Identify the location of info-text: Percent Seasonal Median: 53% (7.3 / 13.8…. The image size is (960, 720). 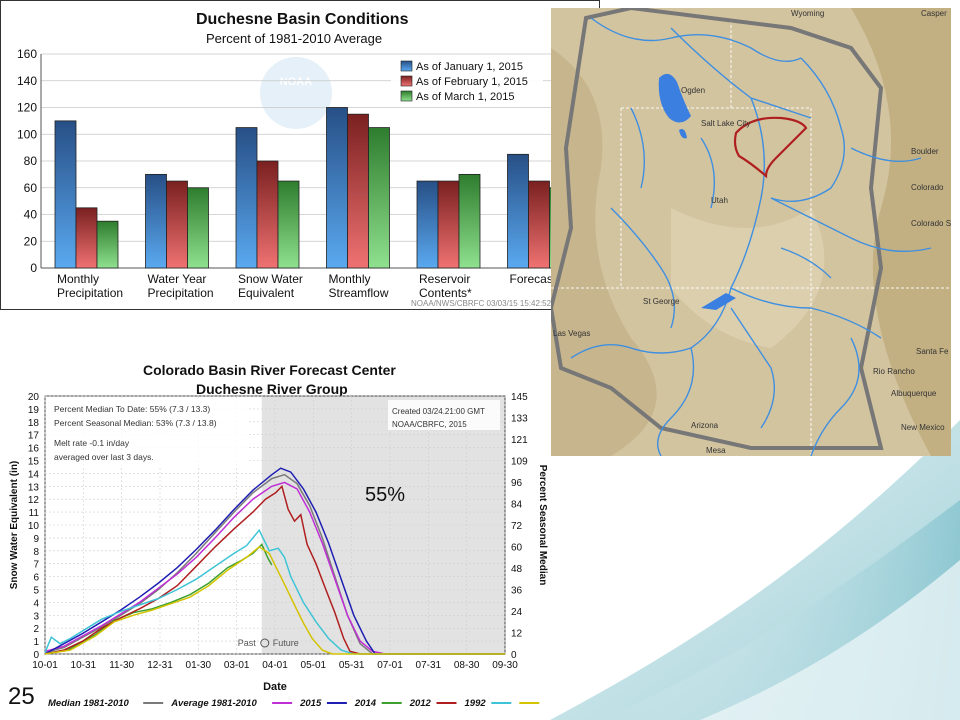
(135, 423).